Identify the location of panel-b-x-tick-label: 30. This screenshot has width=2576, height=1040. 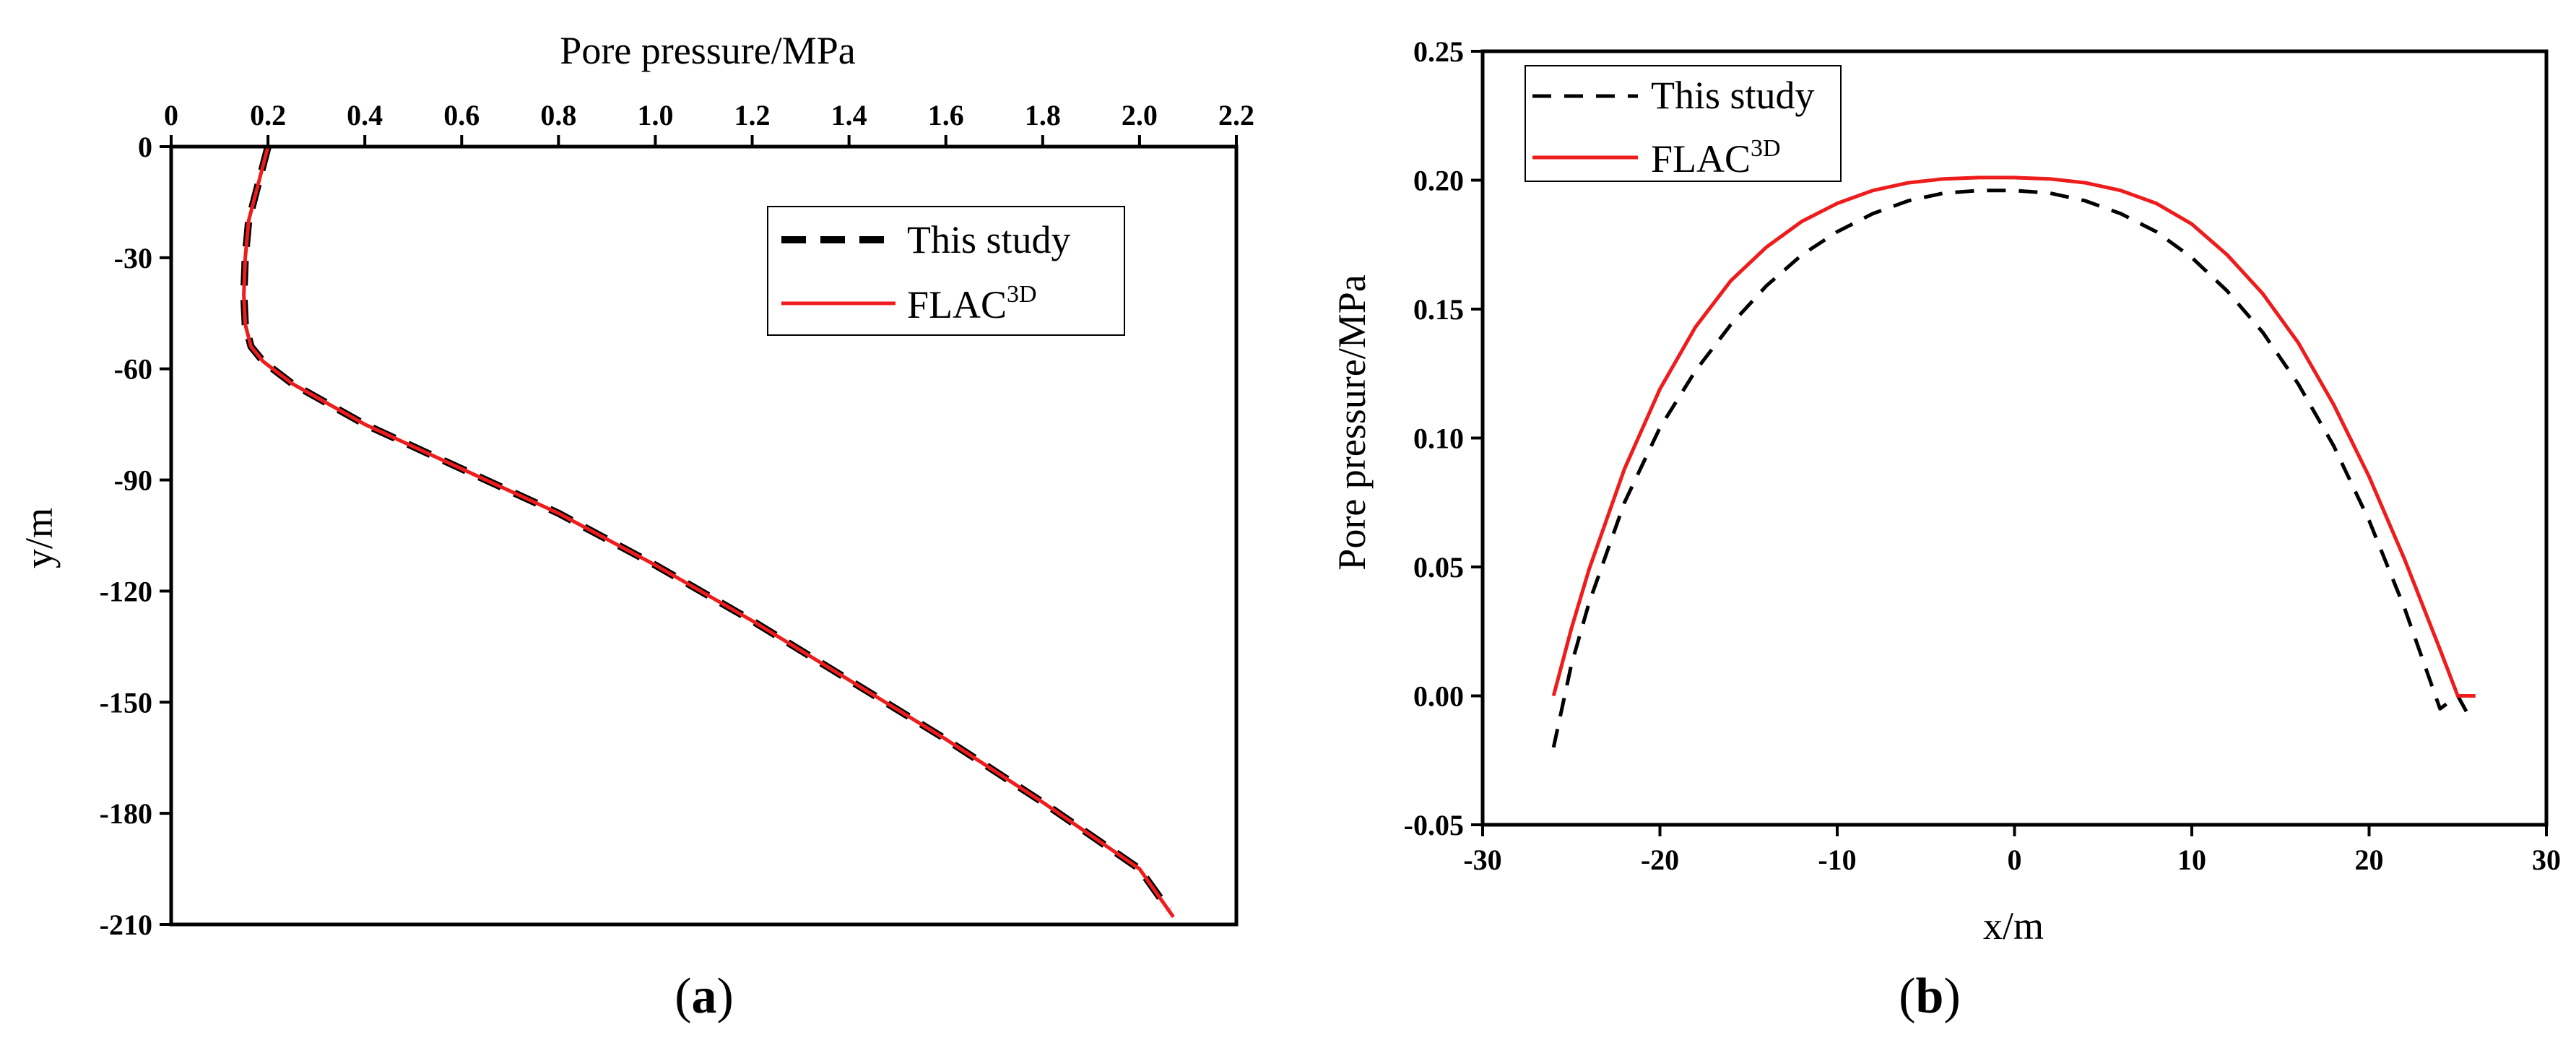
(2546, 860).